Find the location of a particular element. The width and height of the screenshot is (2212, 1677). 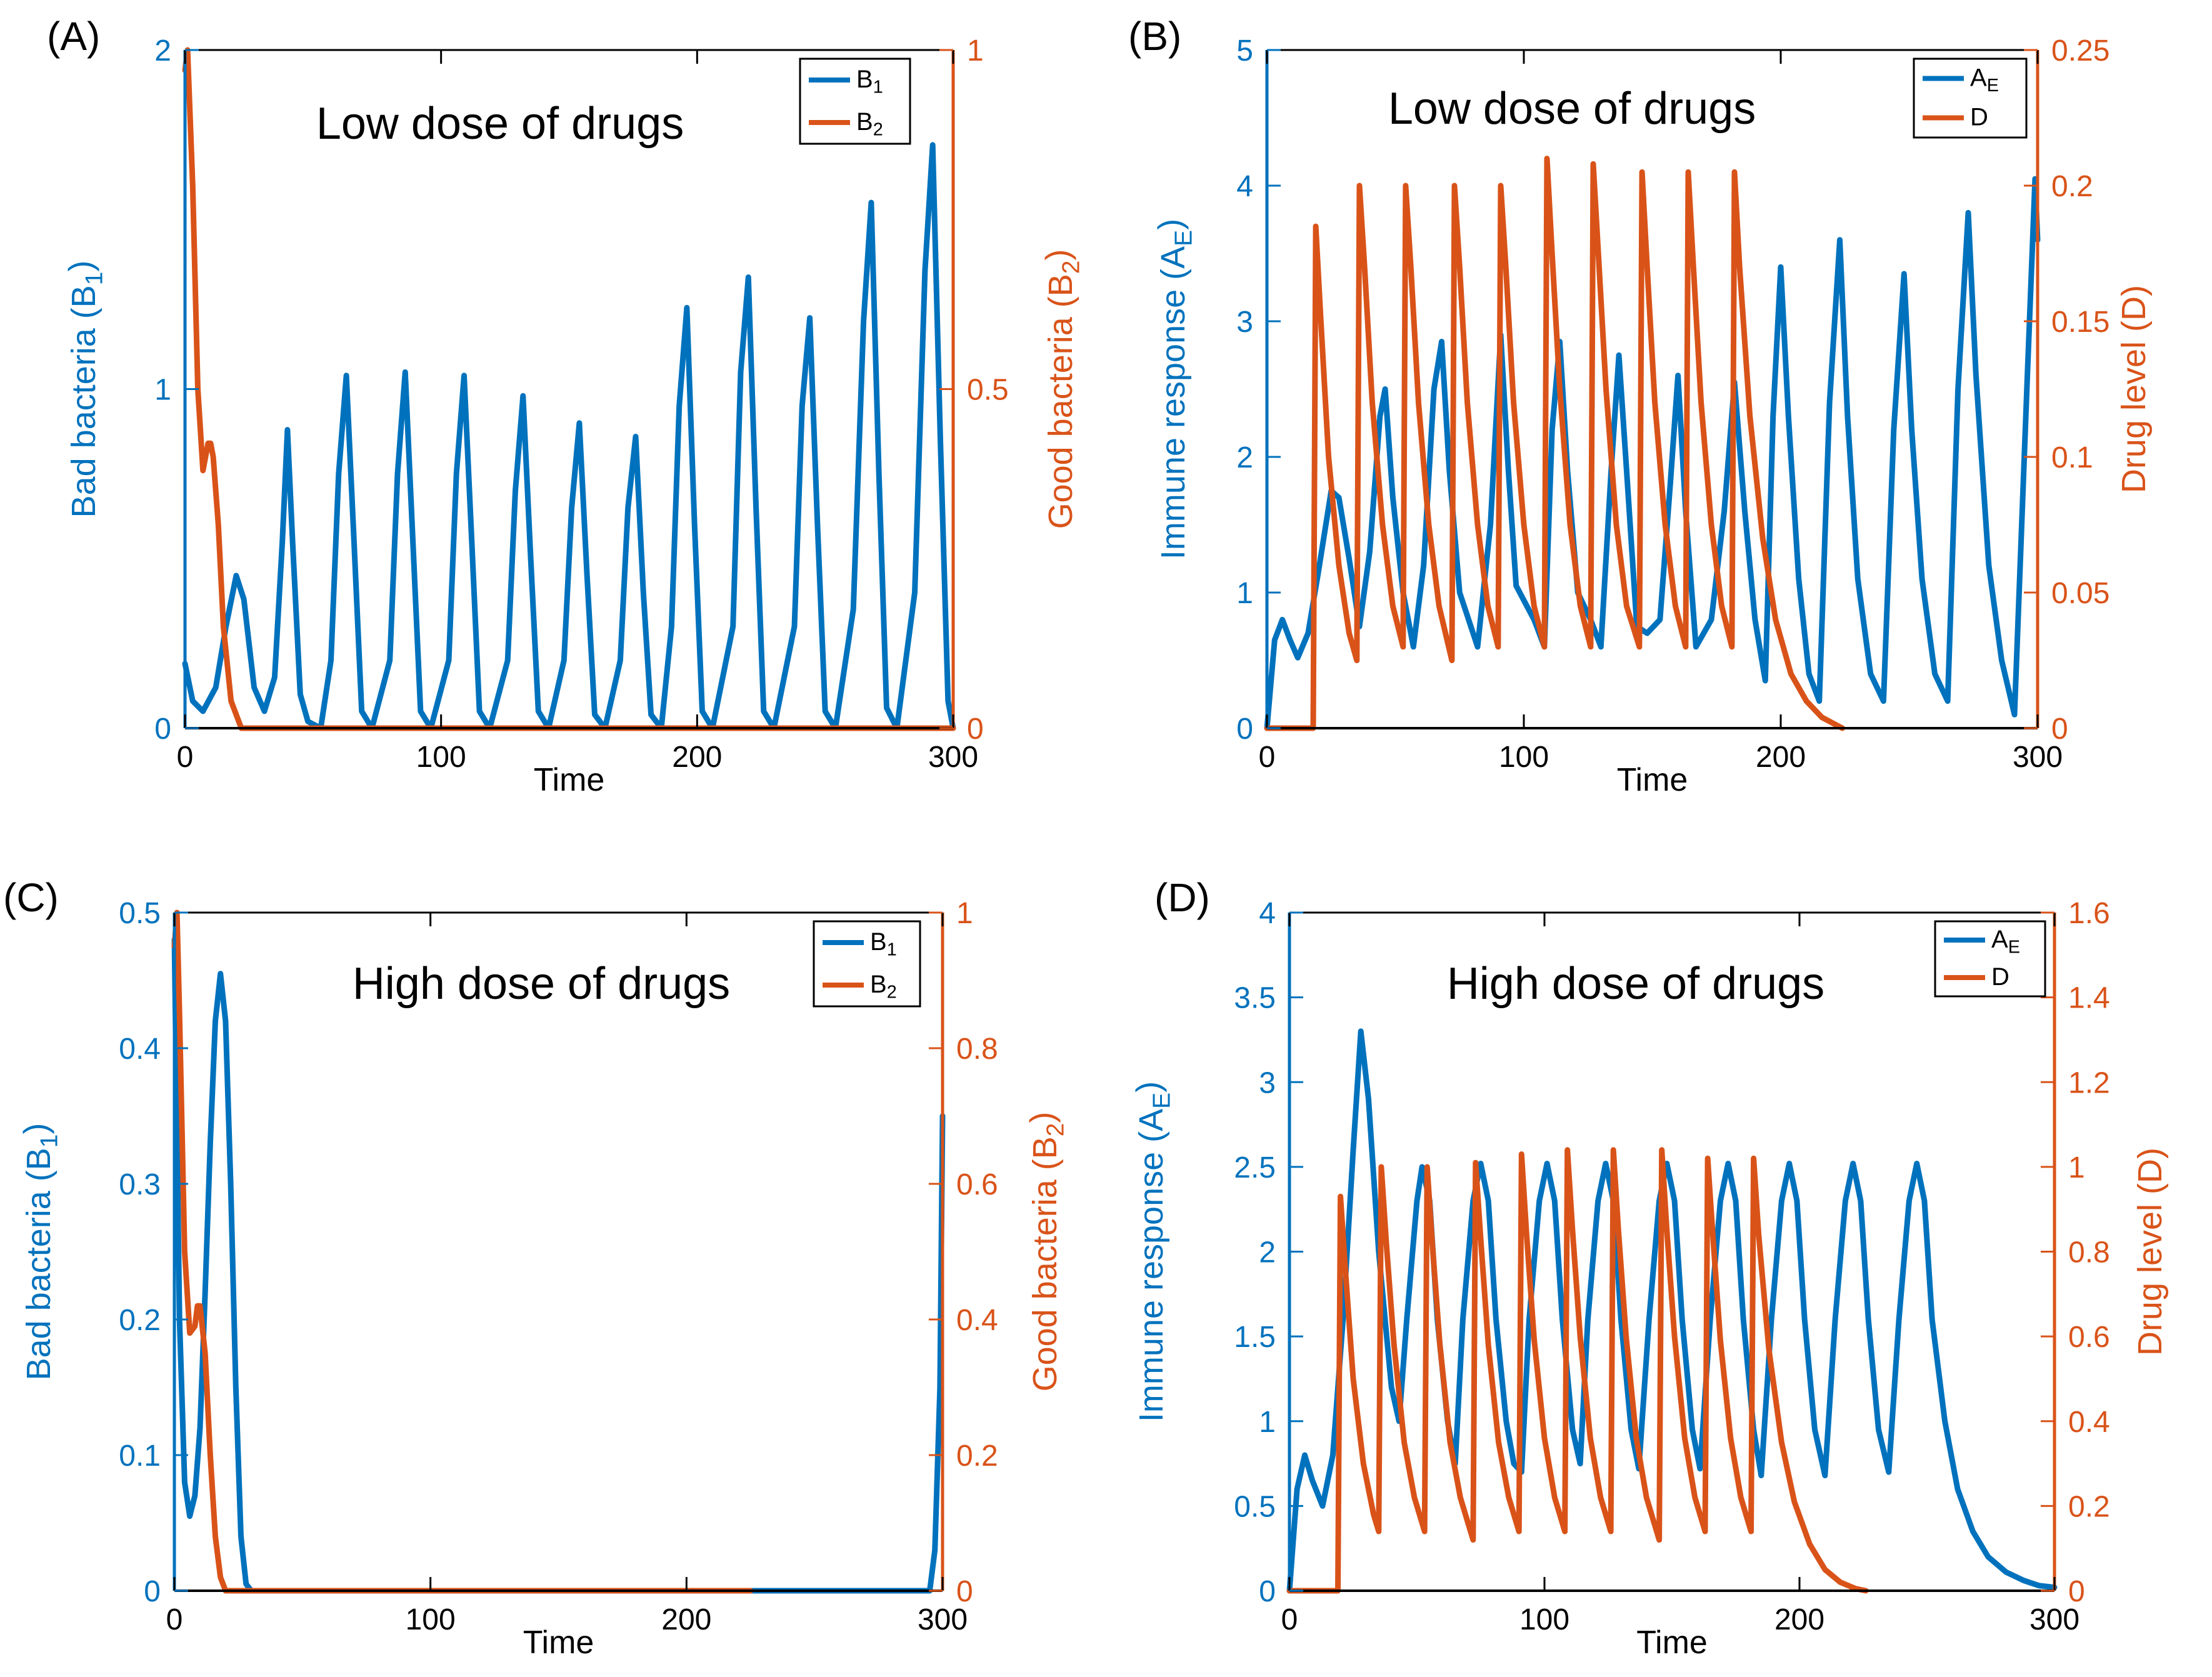

y-right-tick-label: 1.4 is located at coordinates (2089, 998).